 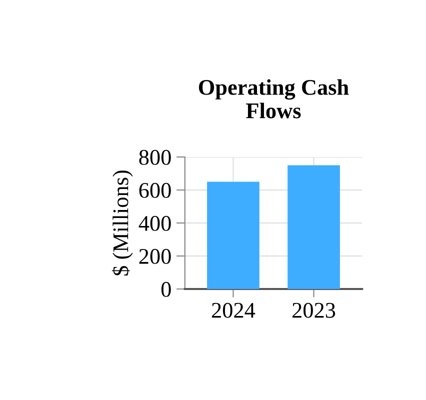 What do you see at coordinates (155, 190) in the screenshot?
I see `y-tick-label: 600` at bounding box center [155, 190].